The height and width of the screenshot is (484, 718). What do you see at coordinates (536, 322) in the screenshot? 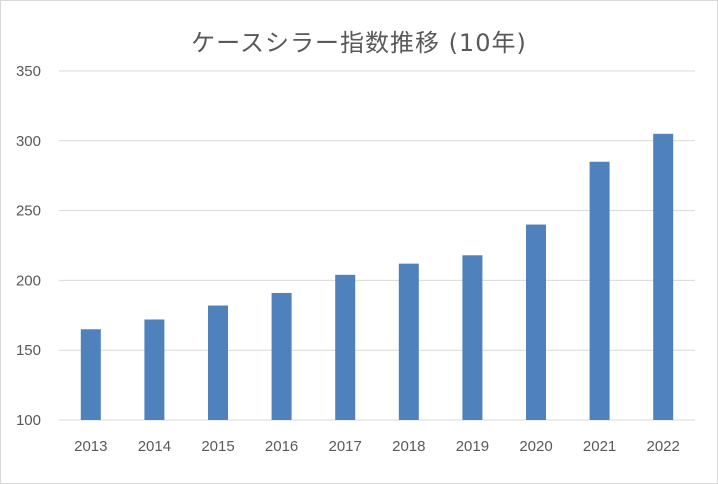
I see `bar-2020` at bounding box center [536, 322].